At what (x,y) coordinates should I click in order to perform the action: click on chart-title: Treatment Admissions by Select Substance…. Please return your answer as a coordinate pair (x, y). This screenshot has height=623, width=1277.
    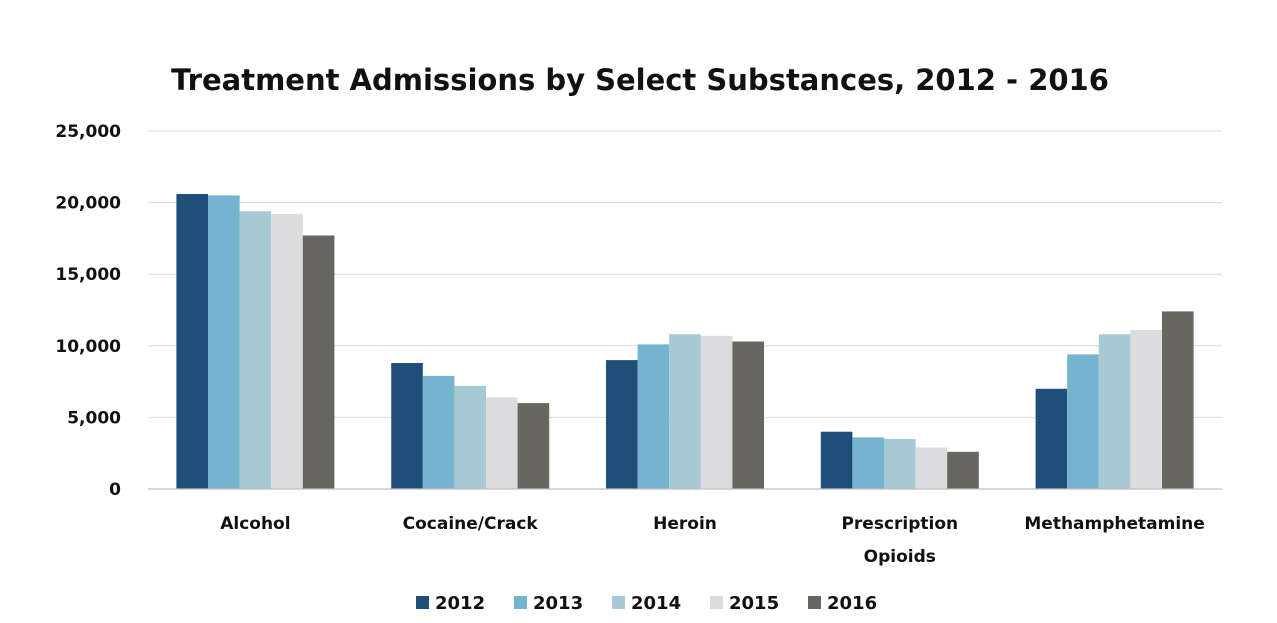
    Looking at the image, I should click on (640, 80).